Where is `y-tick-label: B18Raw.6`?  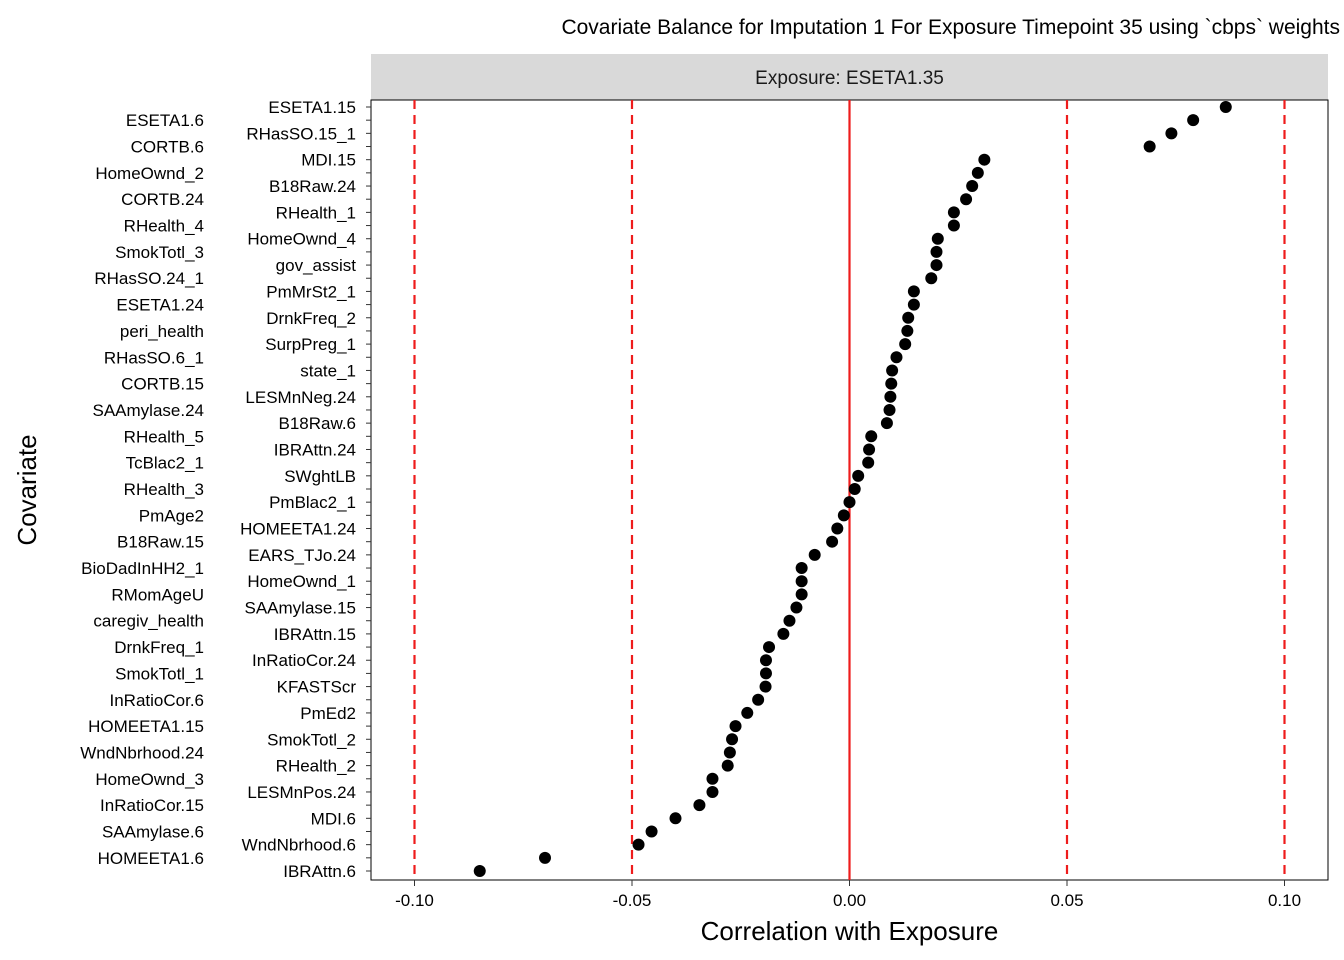 y-tick-label: B18Raw.6 is located at coordinates (318, 423).